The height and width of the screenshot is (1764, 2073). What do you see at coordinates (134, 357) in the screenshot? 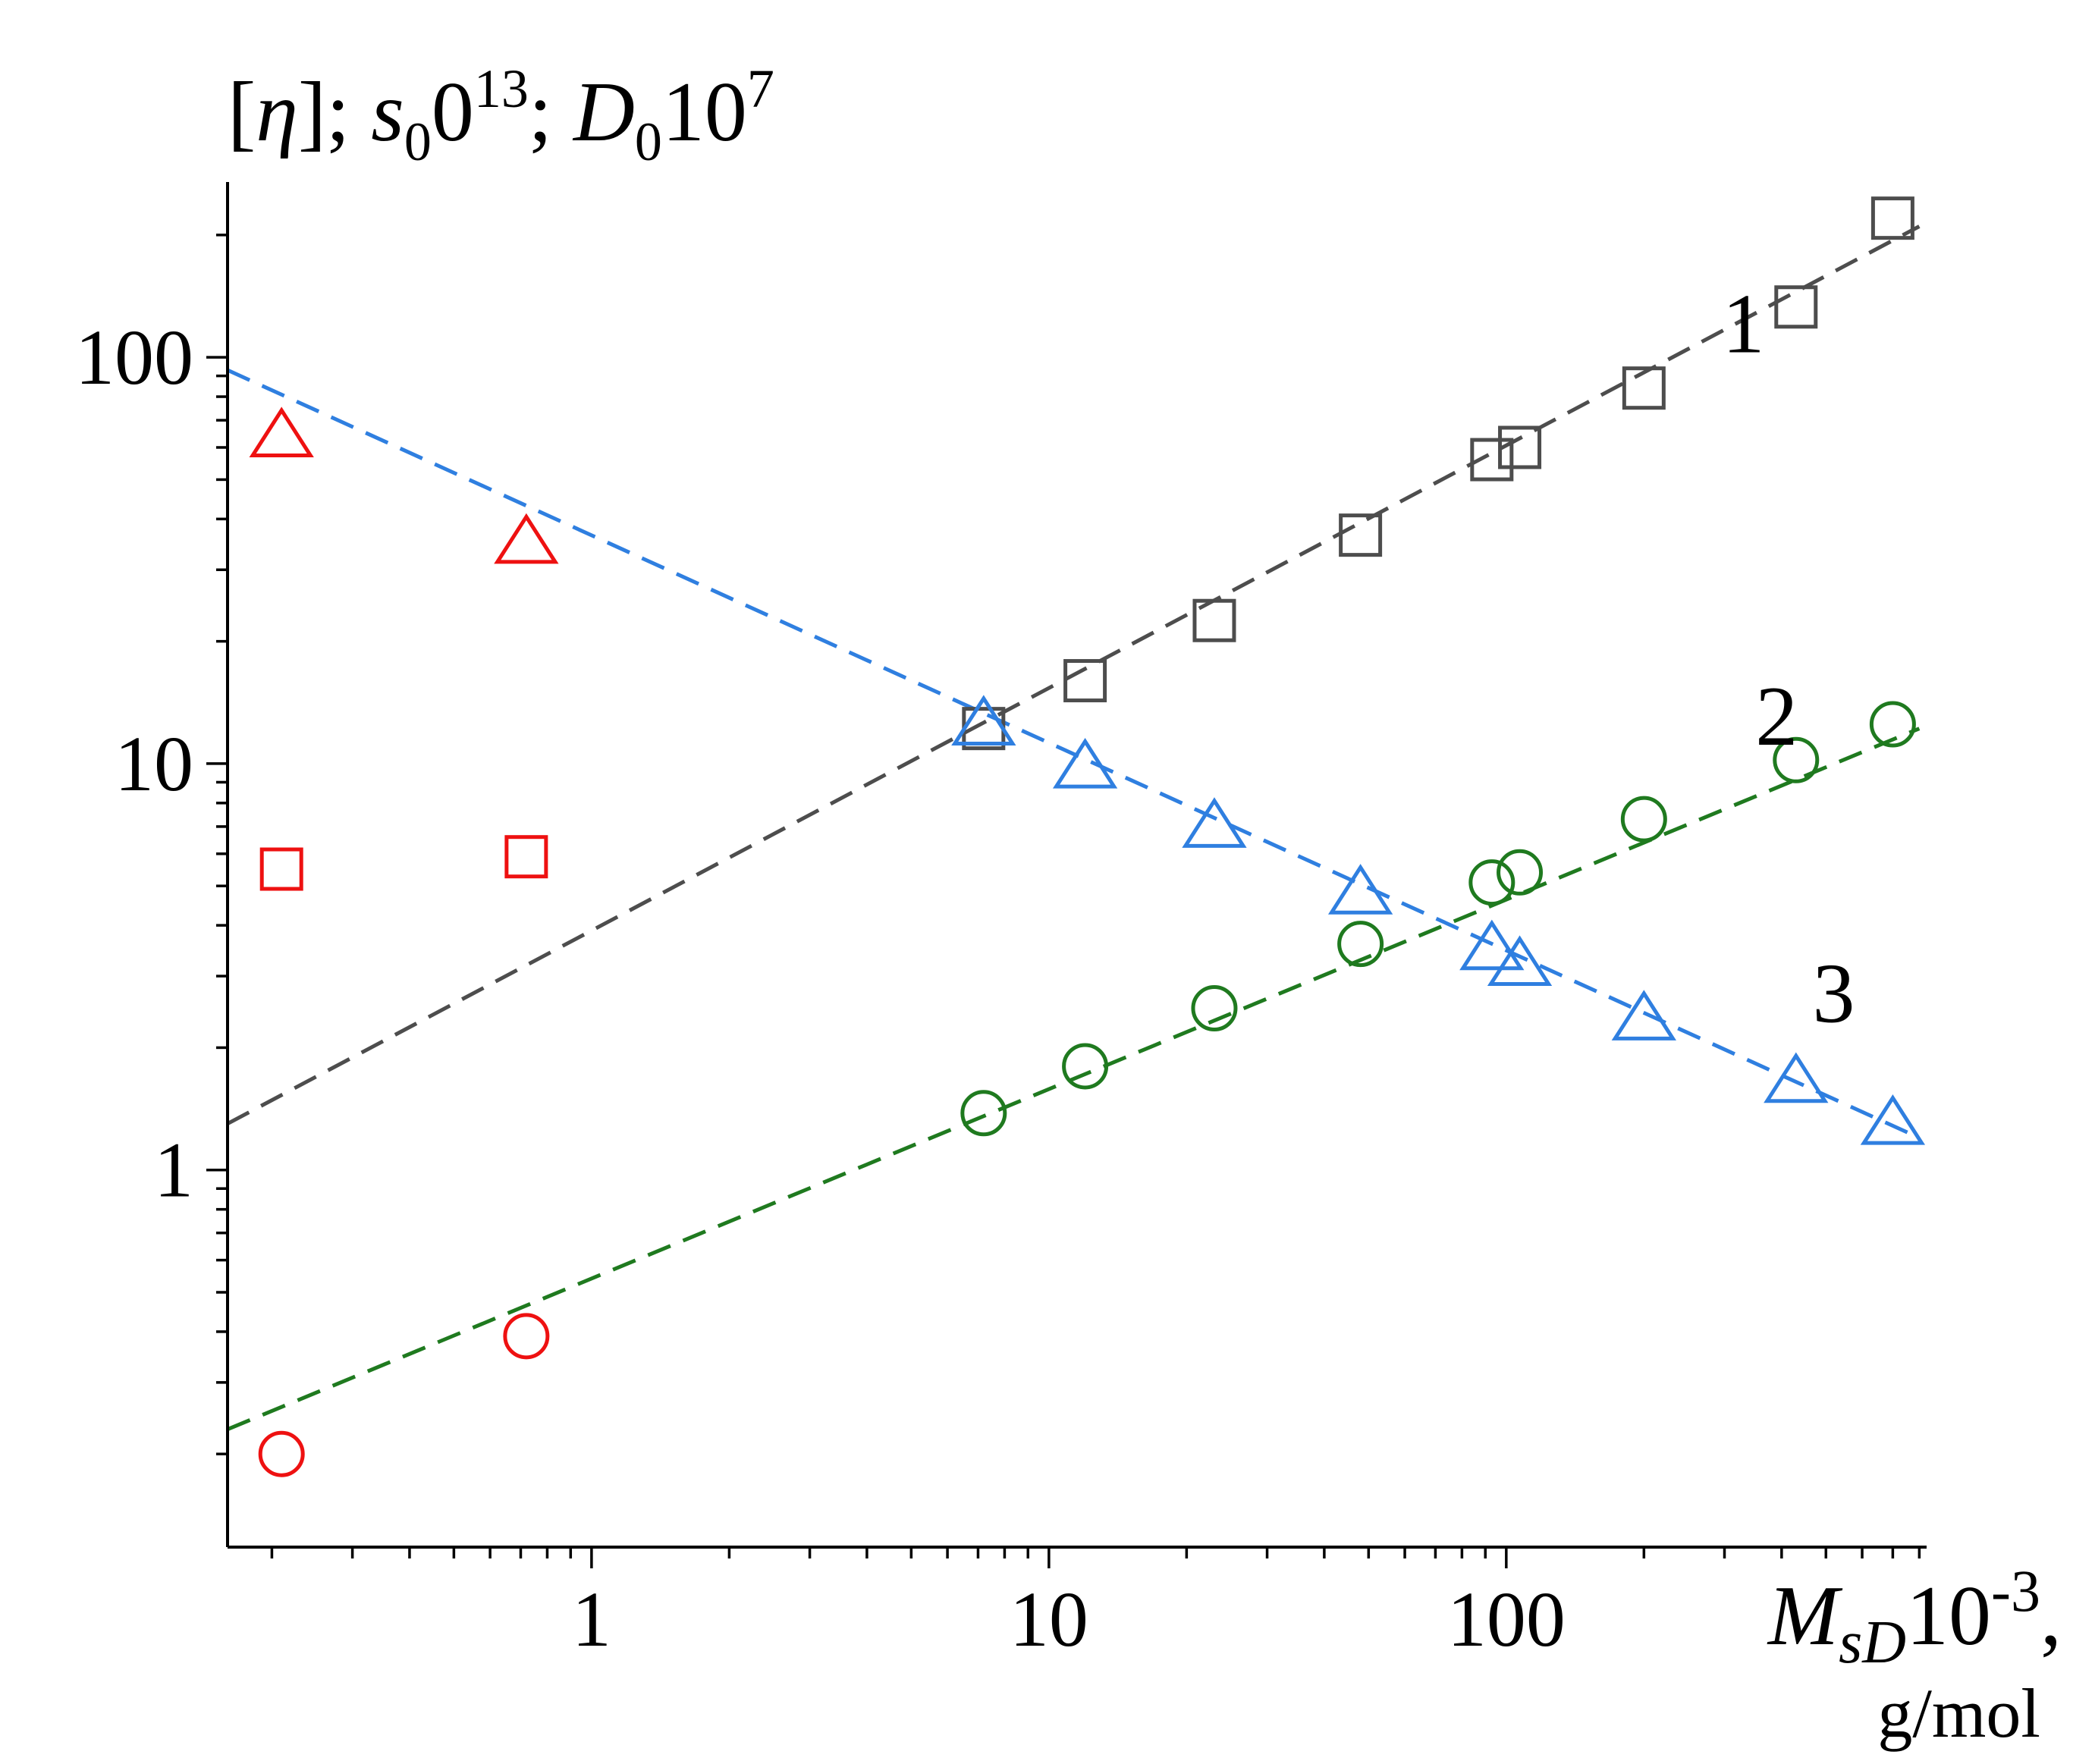
I see `y-tick-label: 100` at bounding box center [134, 357].